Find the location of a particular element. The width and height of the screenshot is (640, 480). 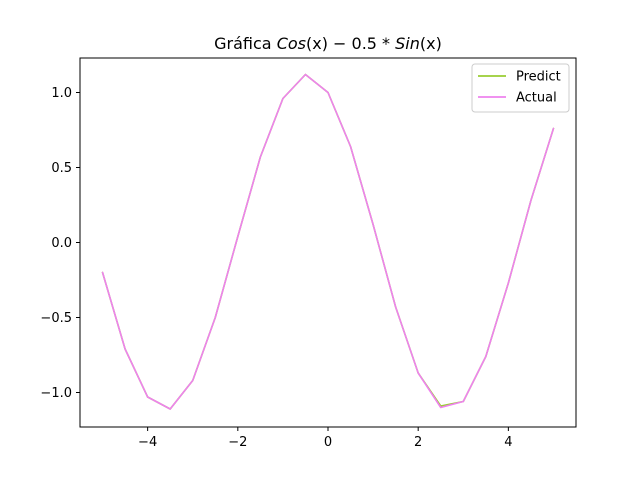

y-tick-label: 0.5 is located at coordinates (61, 168).